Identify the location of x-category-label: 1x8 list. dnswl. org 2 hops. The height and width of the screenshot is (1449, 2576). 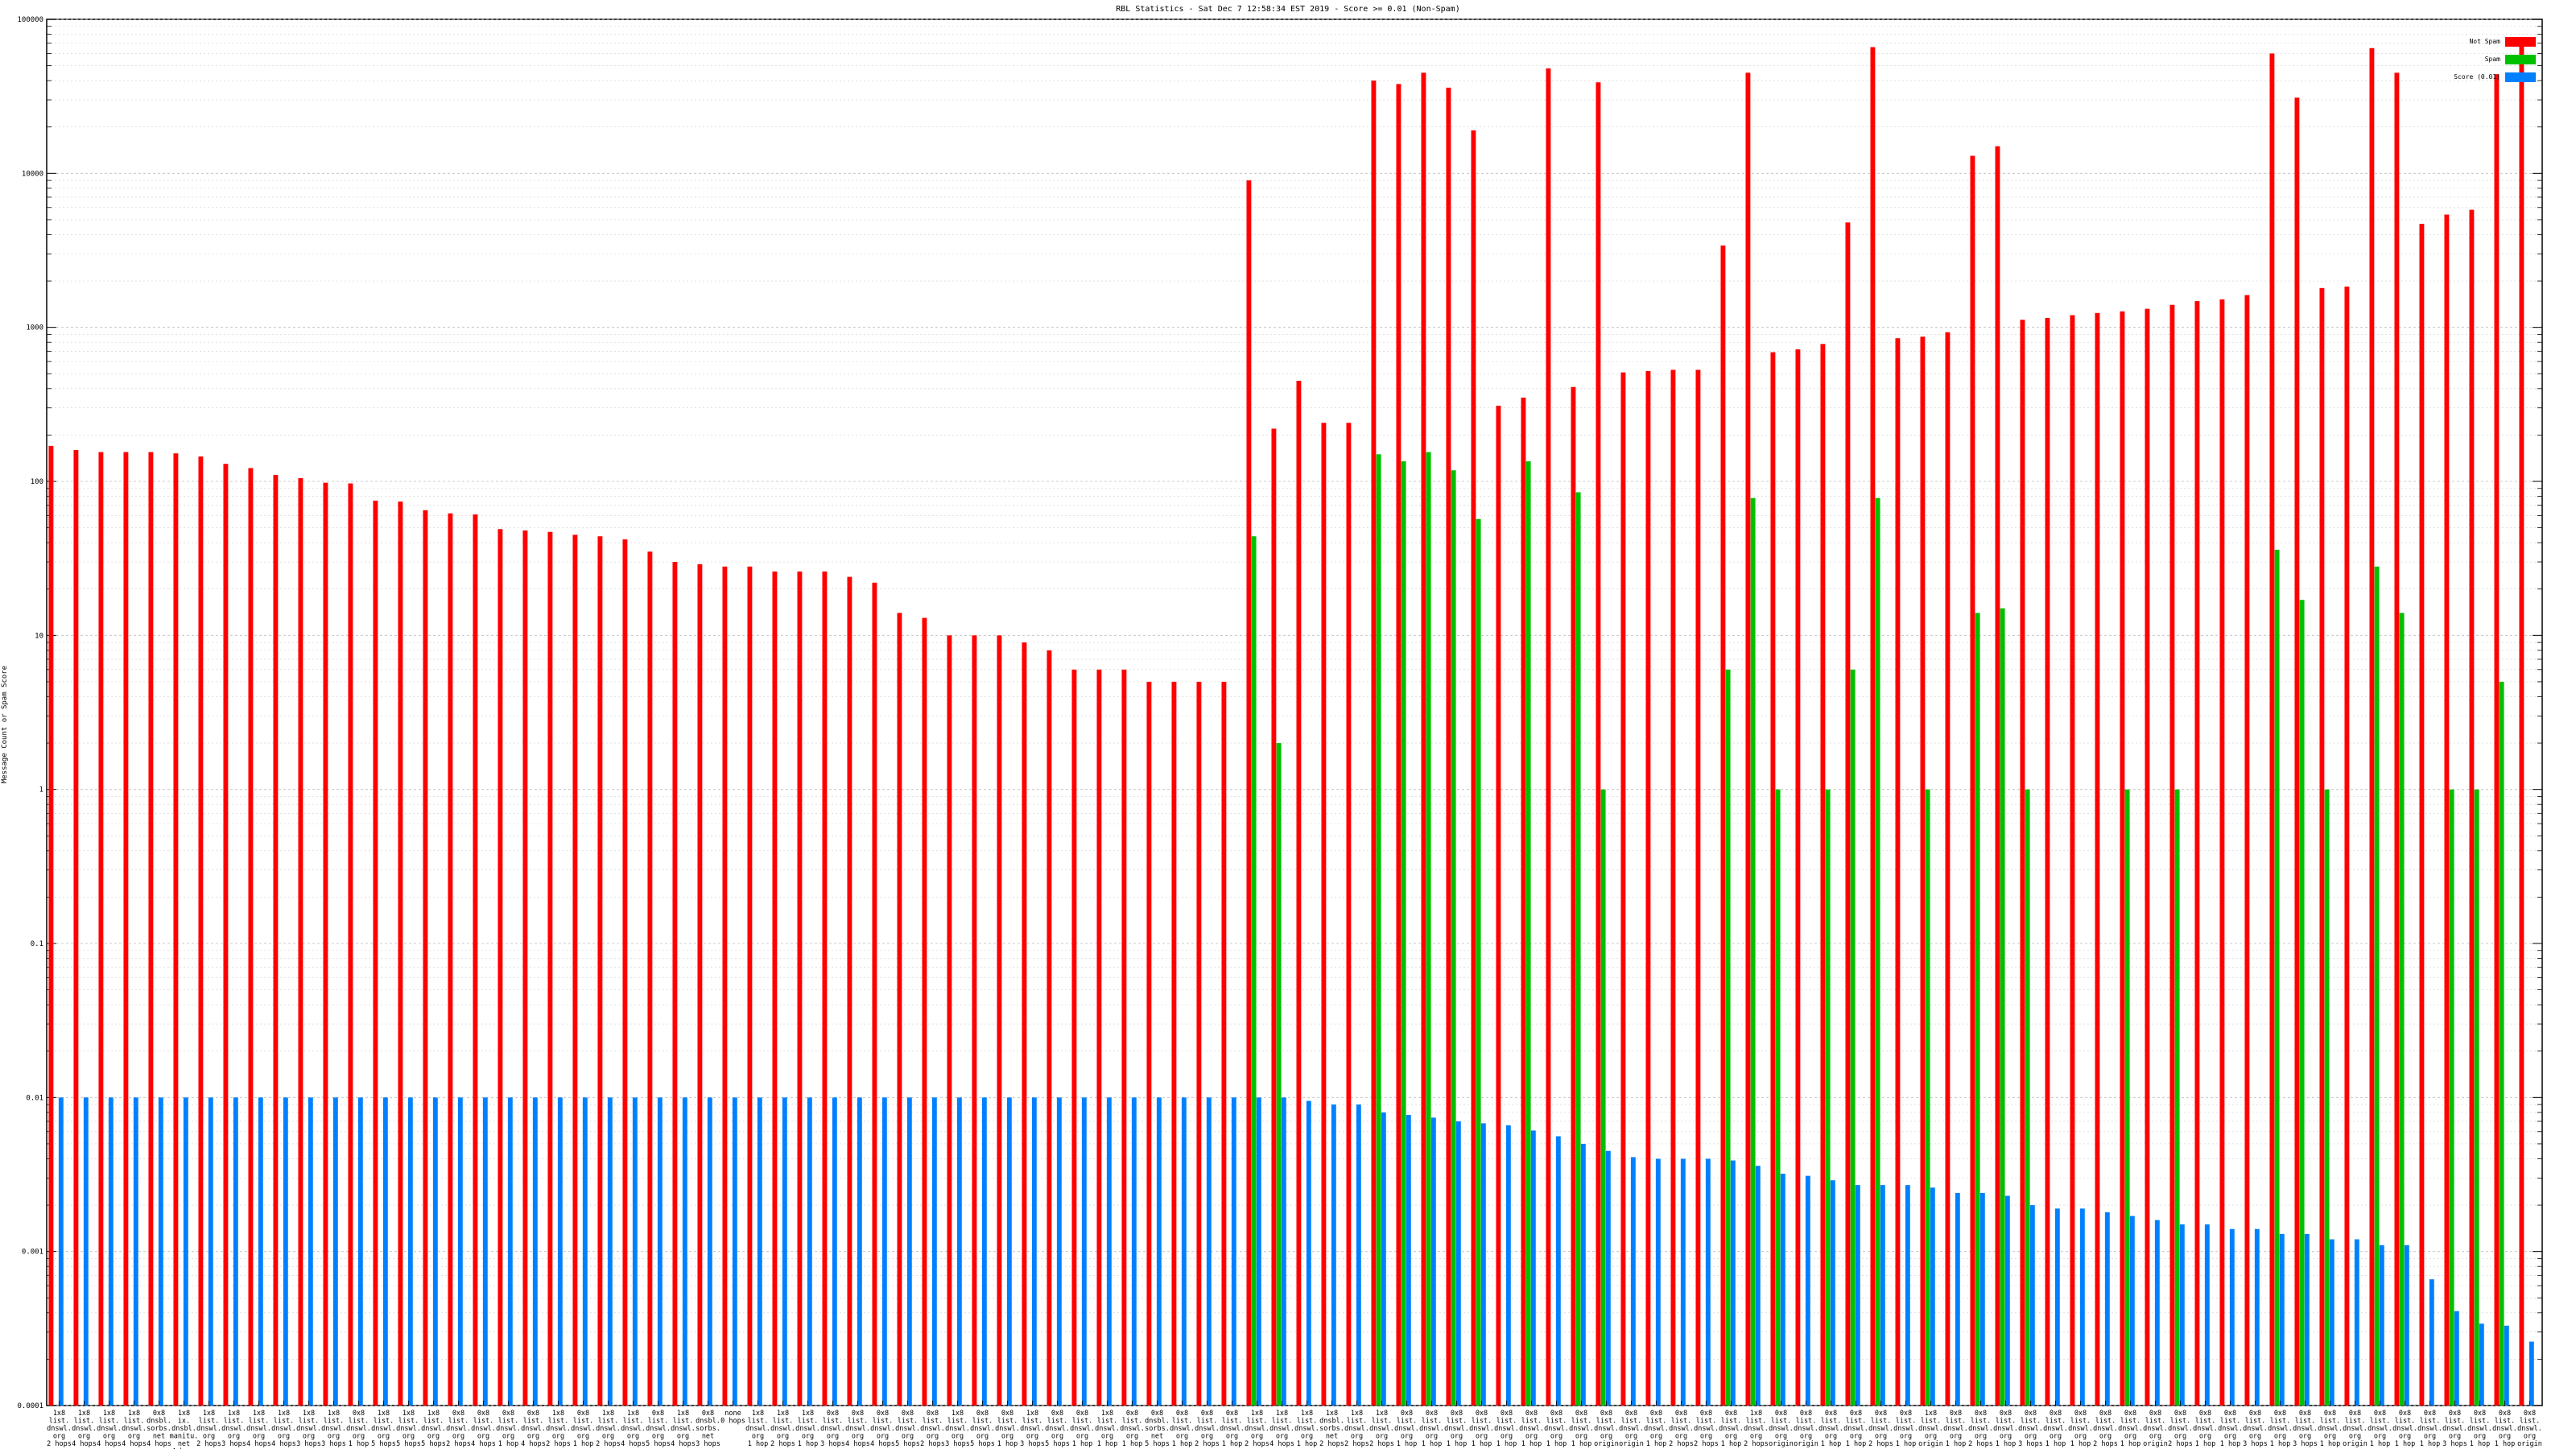
(59, 1429).